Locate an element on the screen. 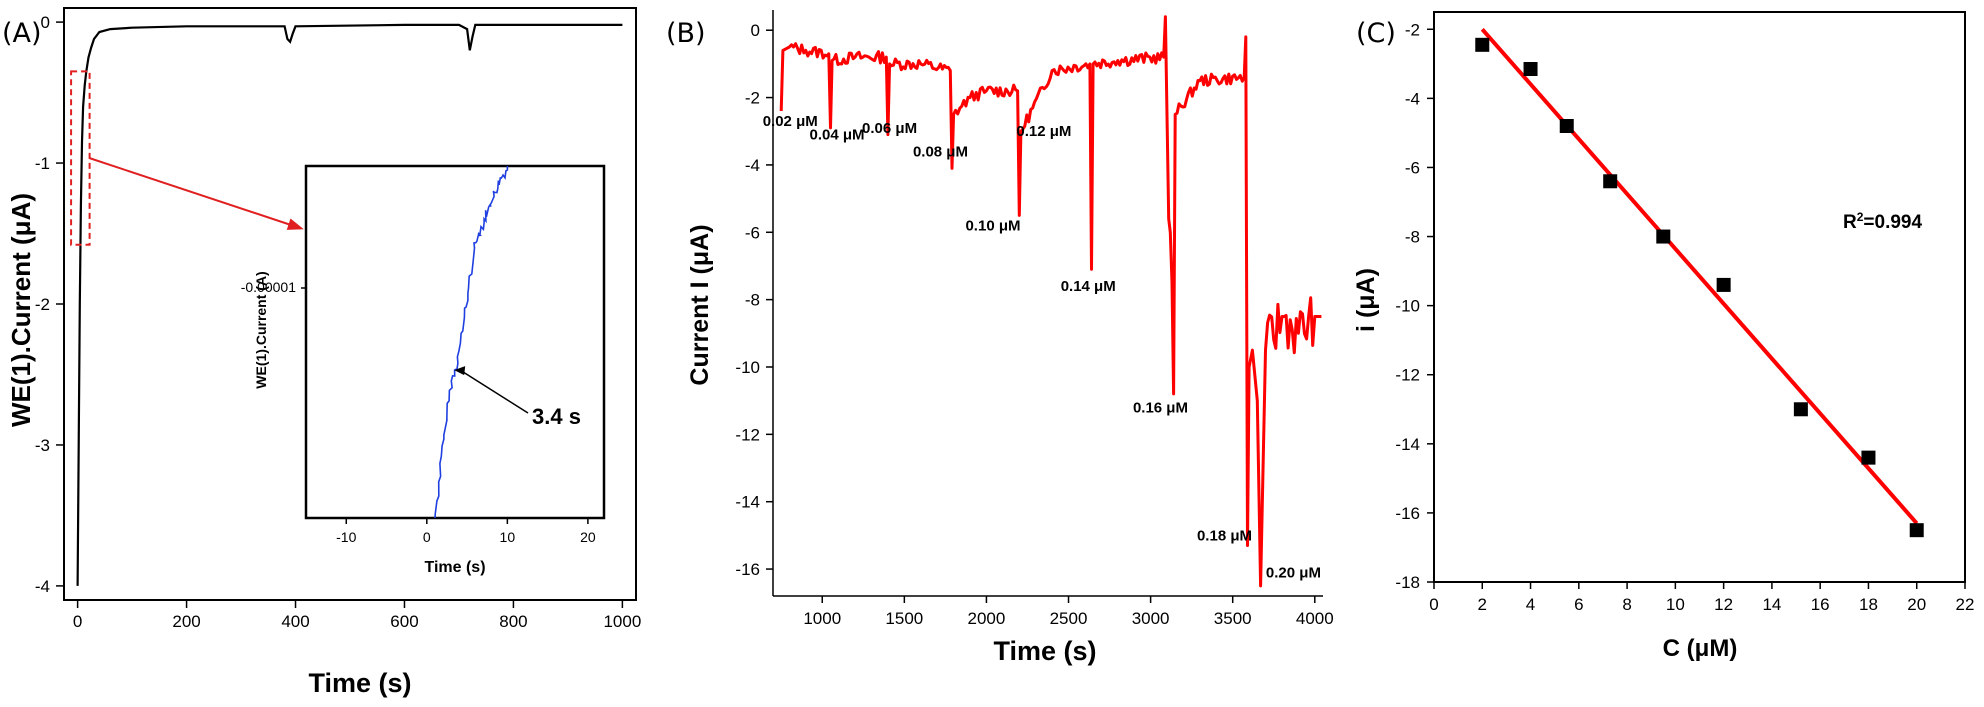  concentration-label: 0.20 μM is located at coordinates (1293, 572).